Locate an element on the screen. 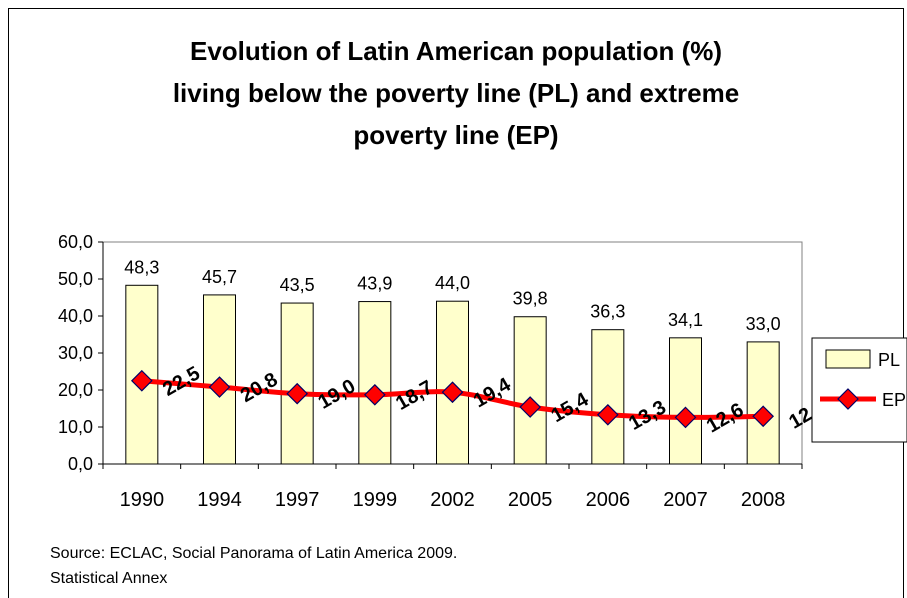 This screenshot has height=598, width=907. x-tick-label: 1990 is located at coordinates (142, 500).